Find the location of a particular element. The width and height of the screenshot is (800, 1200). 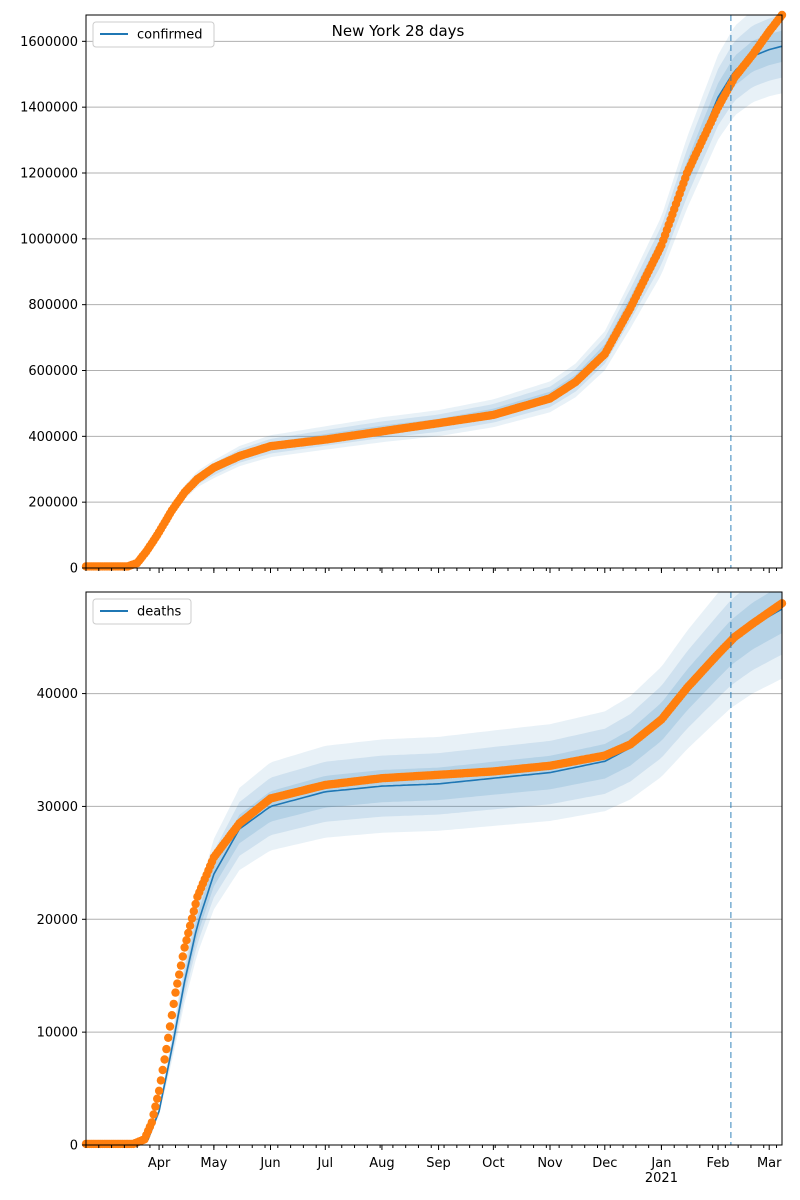

deaths-x-axis: Apr May Jun Jul Aug Sep Oct Nov Dec Jan Feb Mar is located at coordinates (433, 1158).